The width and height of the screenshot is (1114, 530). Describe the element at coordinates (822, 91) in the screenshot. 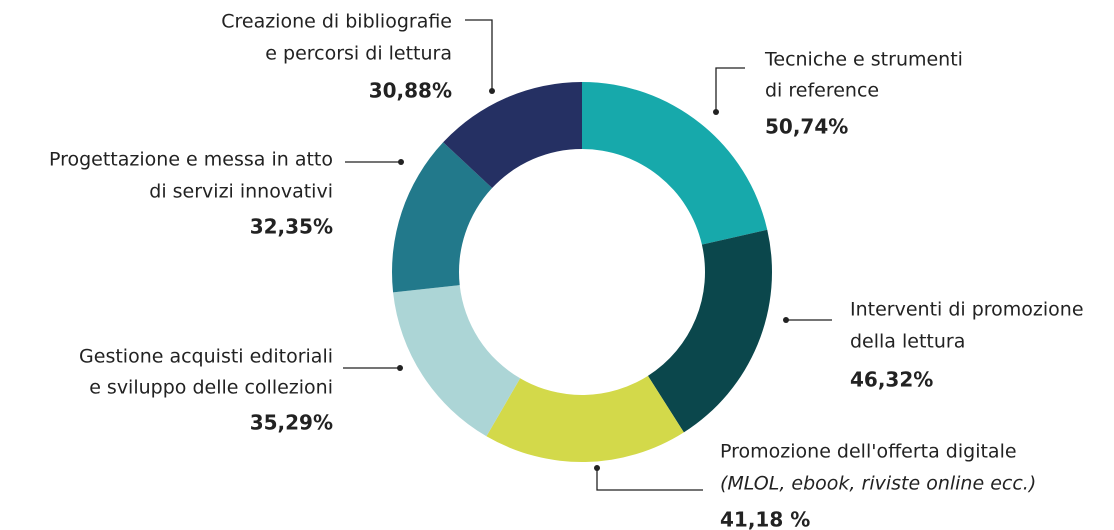

I see `category-label: di reference` at that location.